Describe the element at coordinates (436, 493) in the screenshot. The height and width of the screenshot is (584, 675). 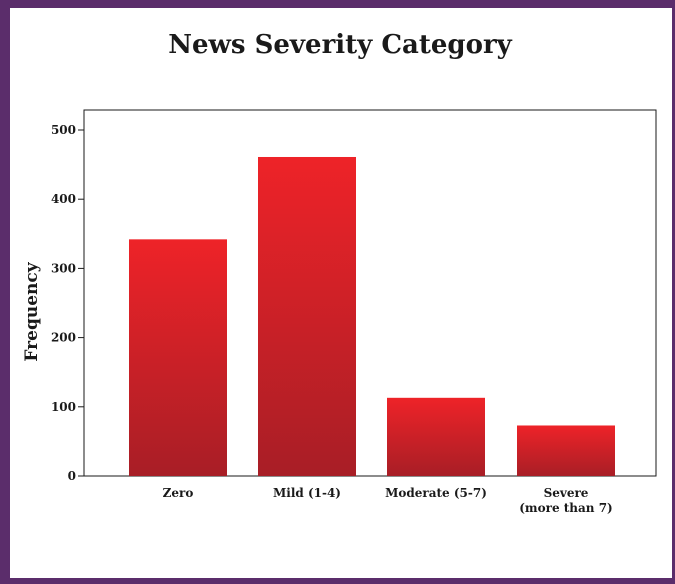
I see `x-tick-label: Moderate (5-7)` at that location.